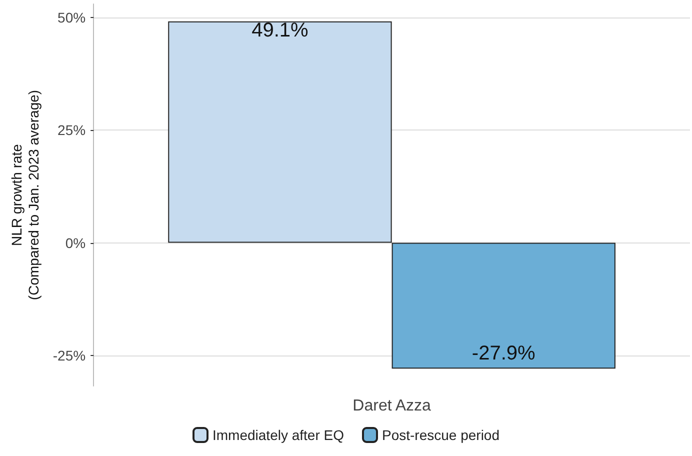 Image resolution: width=692 pixels, height=456 pixels. Describe the element at coordinates (72, 17) in the screenshot. I see `y-tick-label: 50%` at that location.